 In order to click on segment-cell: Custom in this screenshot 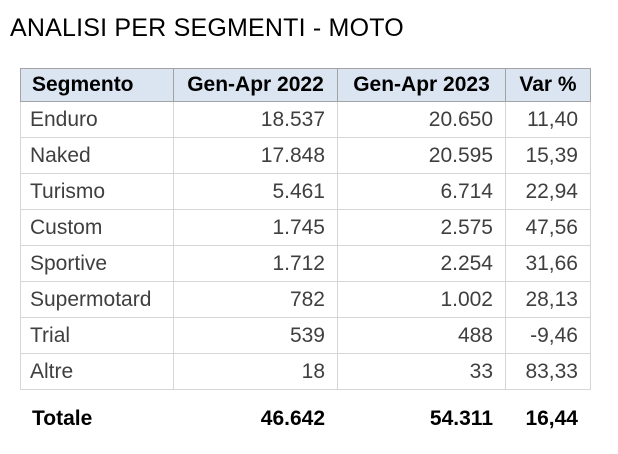, I will do `click(97, 227)`.